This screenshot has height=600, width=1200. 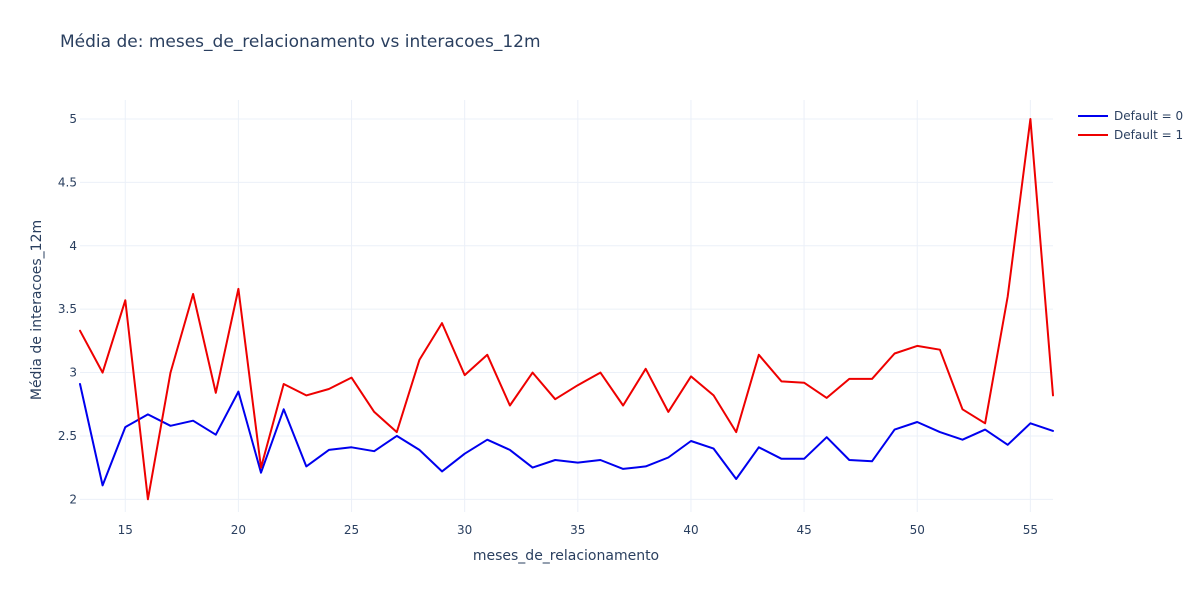 What do you see at coordinates (37, 310) in the screenshot?
I see `y-axis-title: Média de interacoes_12m` at bounding box center [37, 310].